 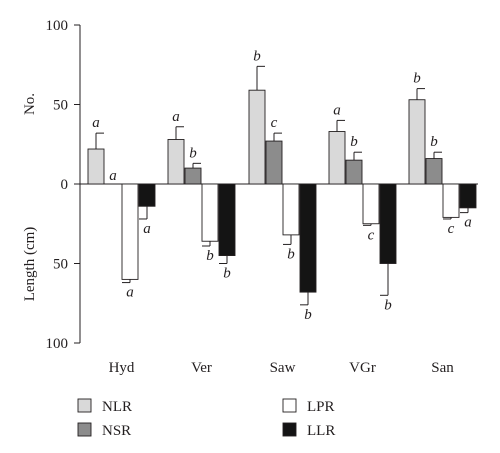 I want to click on lower-axis-label: Length (cm), so click(x=30, y=264).